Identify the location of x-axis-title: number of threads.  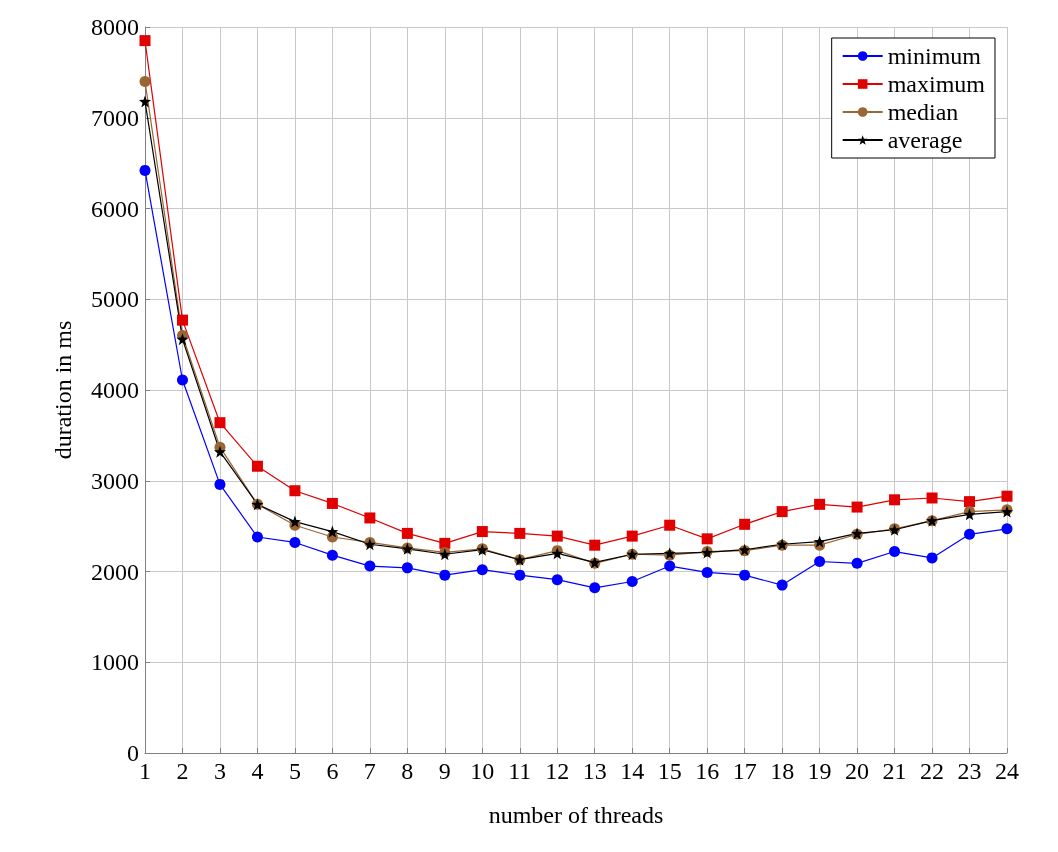
(576, 815).